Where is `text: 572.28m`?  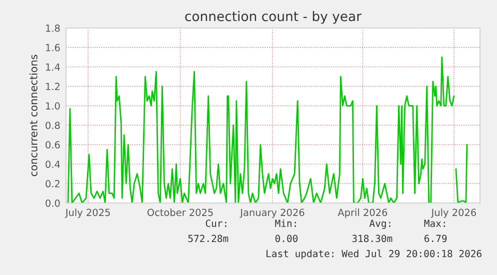 text: 572.28m is located at coordinates (208, 238).